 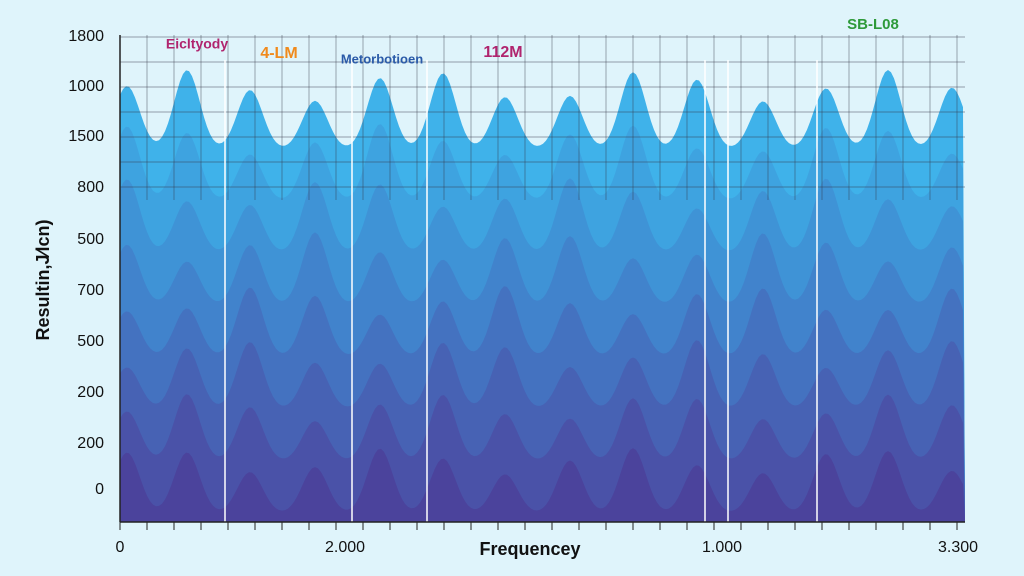 I want to click on annotation: Eicltyody, so click(x=197, y=44).